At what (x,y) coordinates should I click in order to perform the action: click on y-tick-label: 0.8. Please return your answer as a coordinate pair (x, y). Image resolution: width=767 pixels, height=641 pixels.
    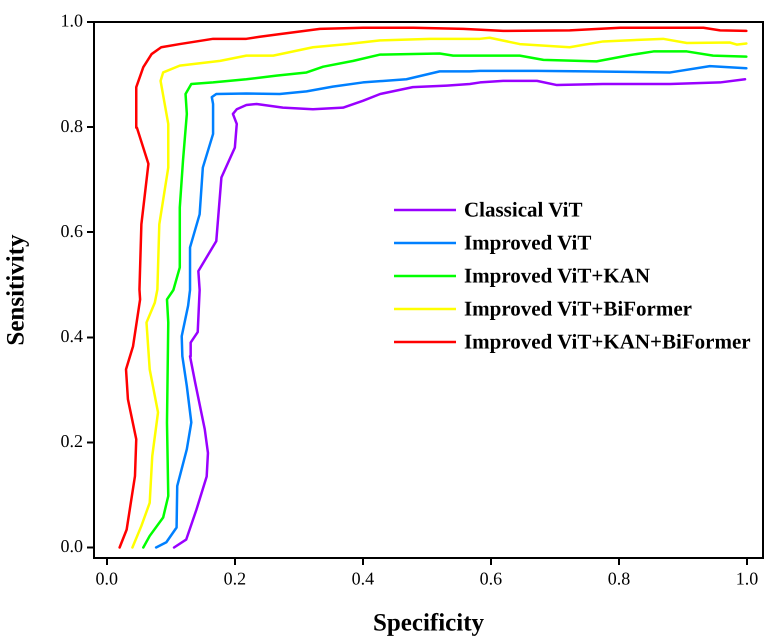
    Looking at the image, I should click on (71, 126).